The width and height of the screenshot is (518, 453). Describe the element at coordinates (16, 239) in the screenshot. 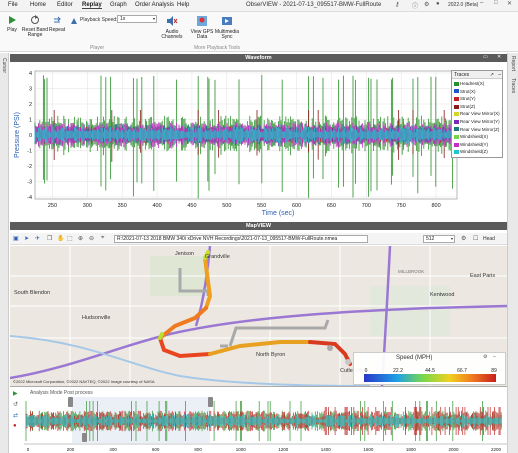

I see `fit-icon: ▣` at that location.